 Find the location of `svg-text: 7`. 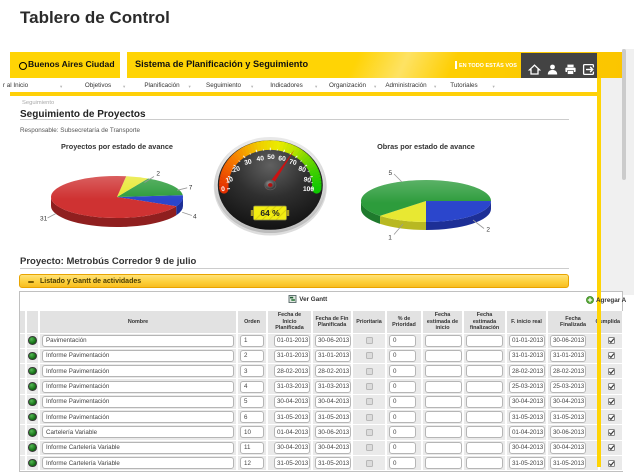

svg-text: 7 is located at coordinates (191, 187).